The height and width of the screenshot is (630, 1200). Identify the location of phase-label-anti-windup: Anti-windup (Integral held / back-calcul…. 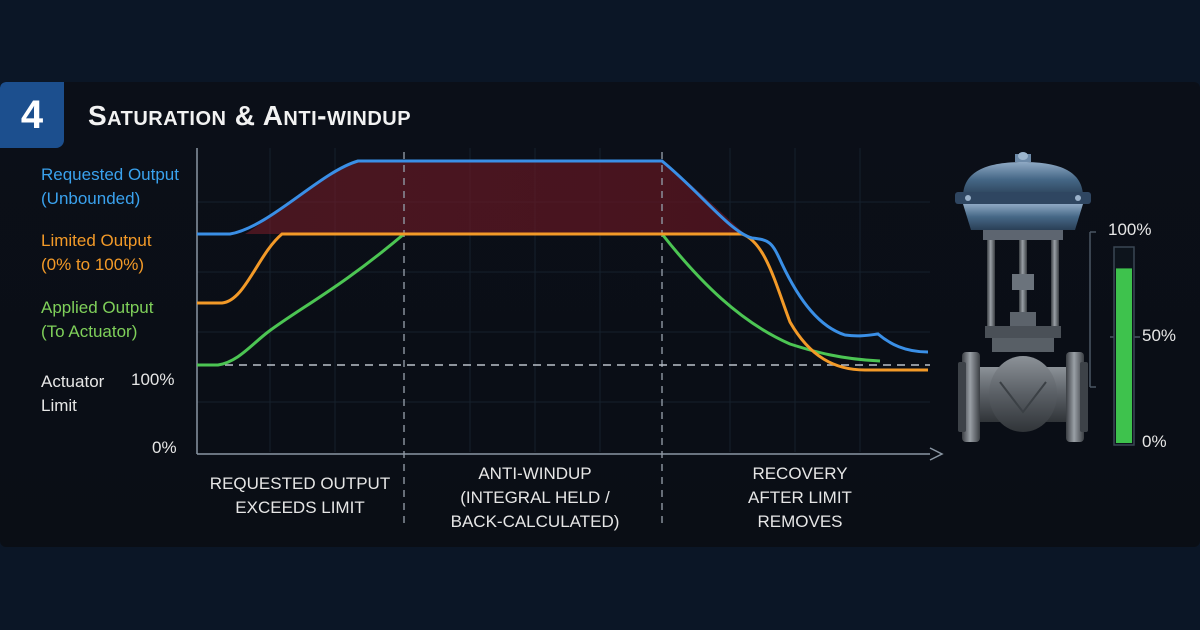
(535, 498).